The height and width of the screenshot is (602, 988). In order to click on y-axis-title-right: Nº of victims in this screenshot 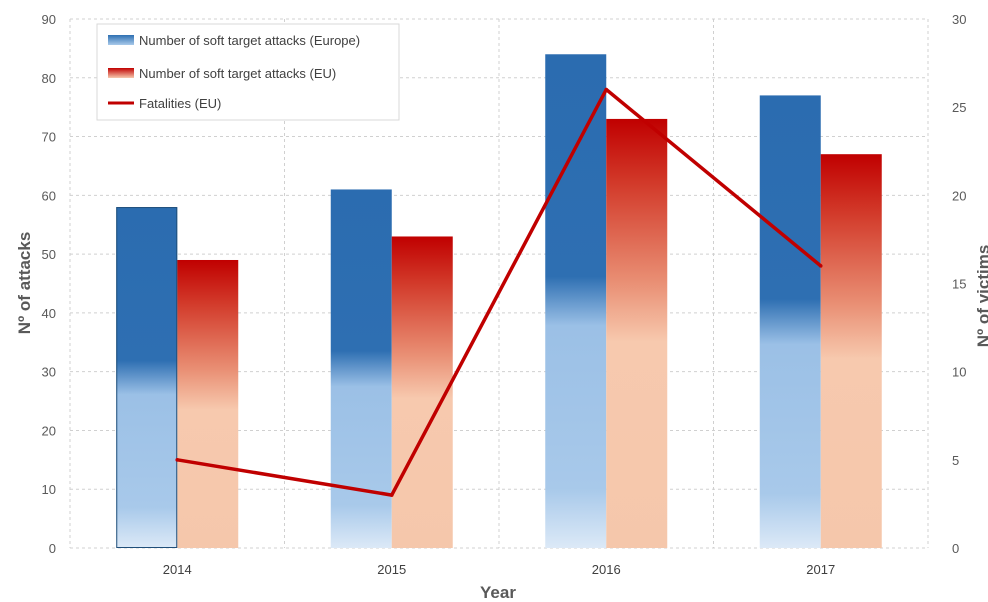, I will do `click(981, 296)`.